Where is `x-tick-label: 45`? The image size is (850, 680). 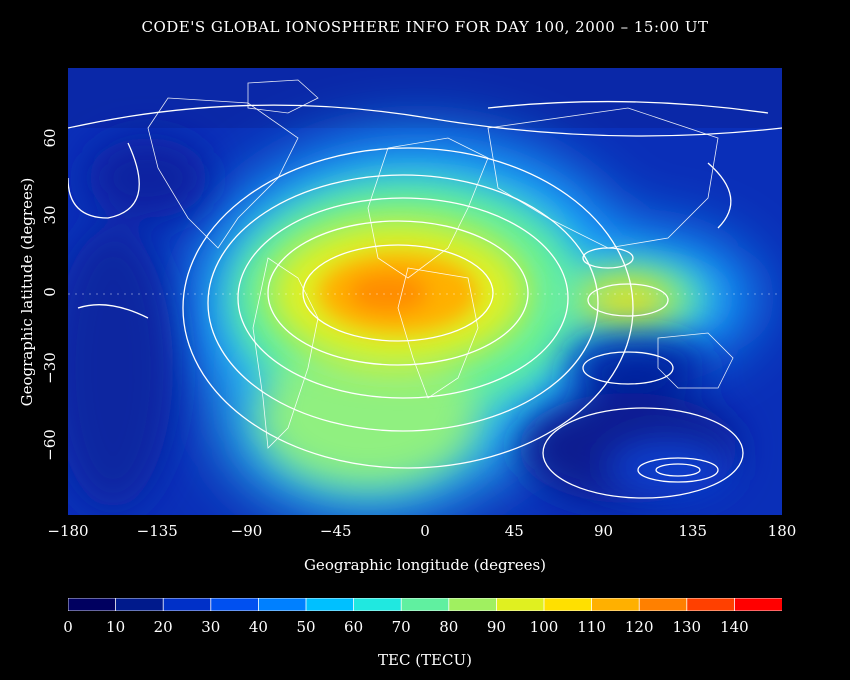 x-tick-label: 45 is located at coordinates (514, 531).